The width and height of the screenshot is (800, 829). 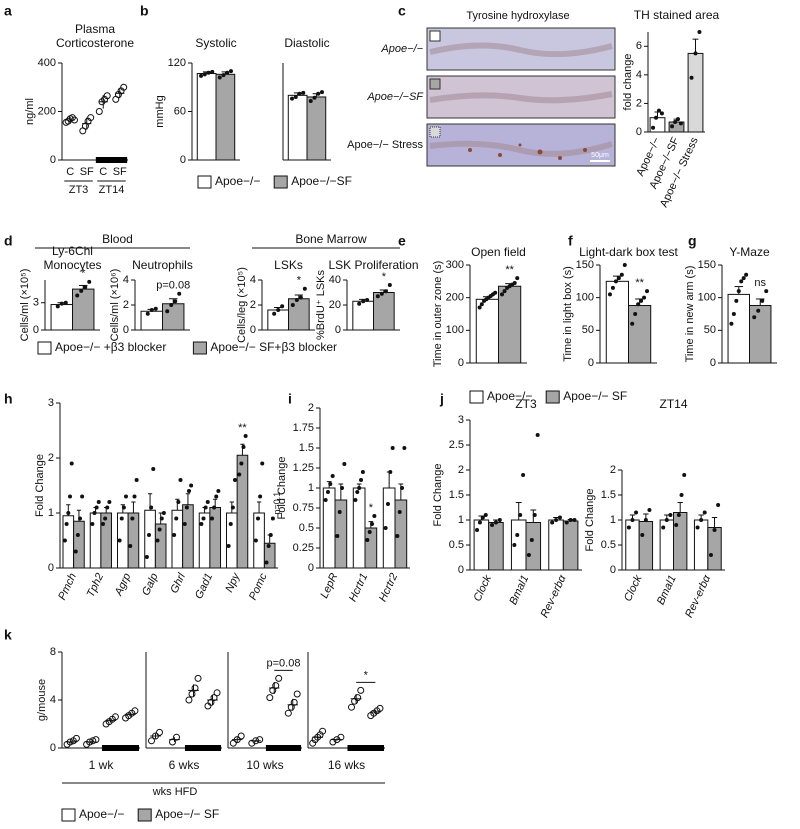 I want to click on y-axis-label: mmHg, so click(x=160, y=111).